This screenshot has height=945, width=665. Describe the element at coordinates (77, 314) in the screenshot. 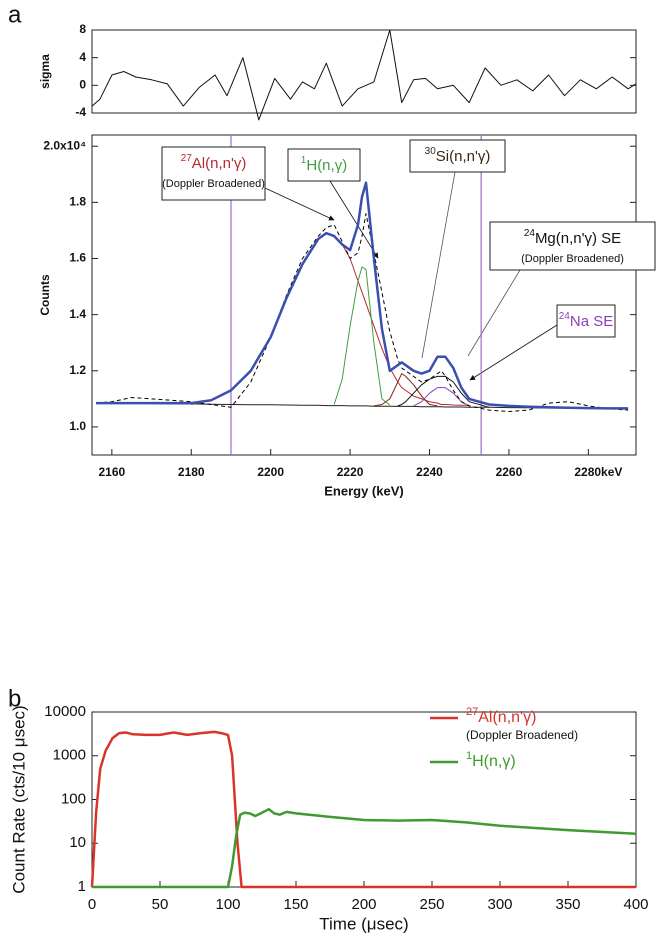

I see `y-tick-label: 1.4` at that location.